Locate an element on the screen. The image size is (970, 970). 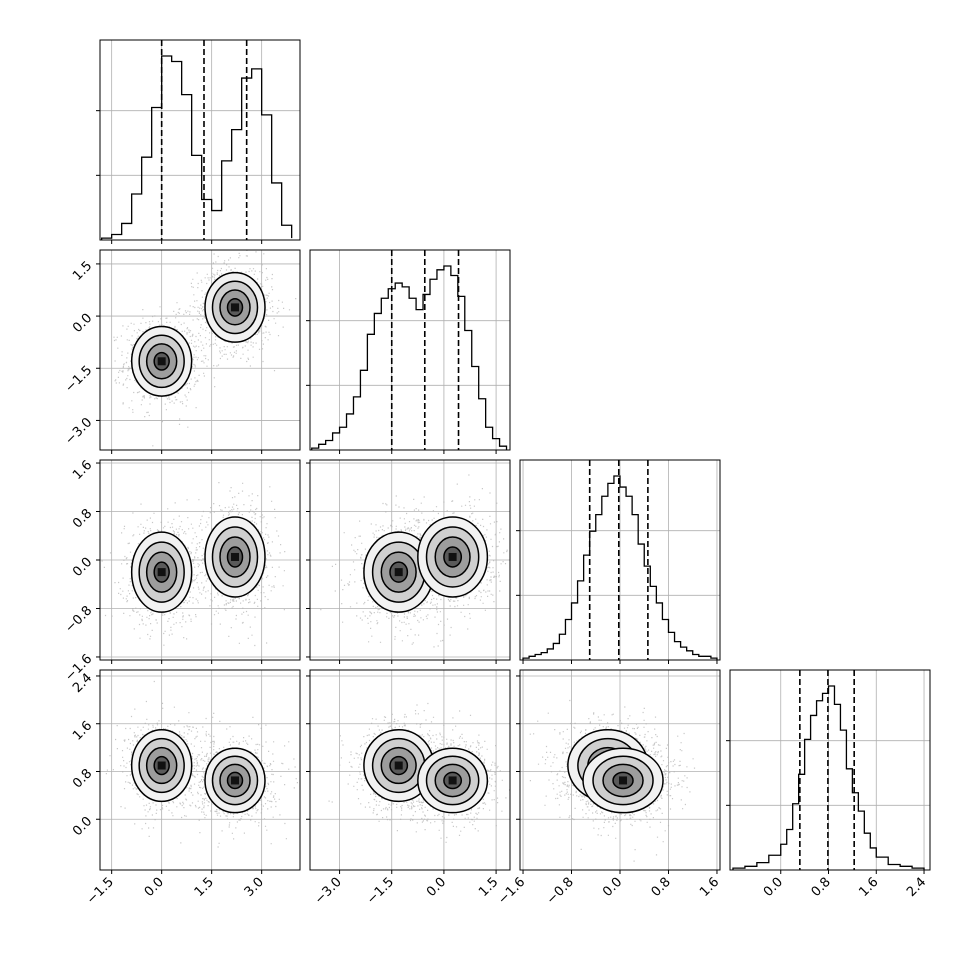
scatter-points is located at coordinates (205, 348).